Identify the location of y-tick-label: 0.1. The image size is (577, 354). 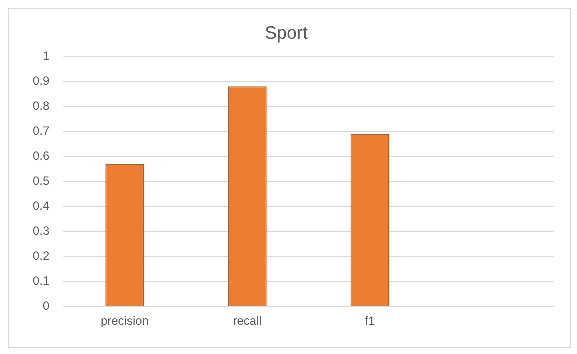
(41, 281).